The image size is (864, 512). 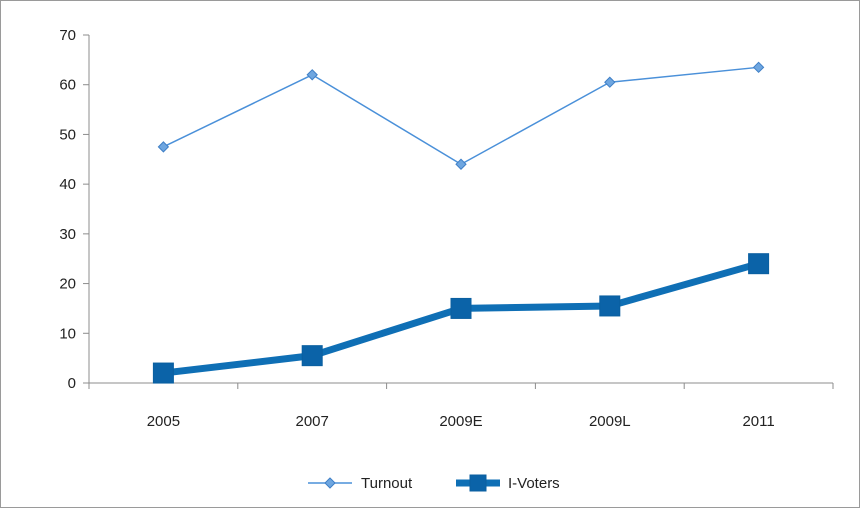 What do you see at coordinates (460, 421) in the screenshot?
I see `x-tick-label: 2009E` at bounding box center [460, 421].